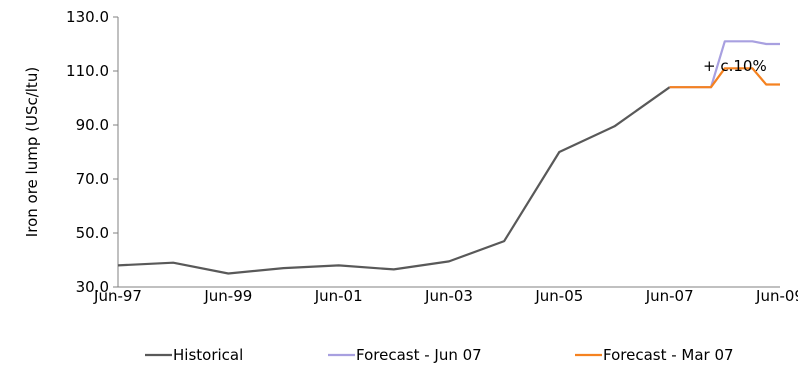  Describe the element at coordinates (227, 296) in the screenshot. I see `x-tick-label: Jun-99` at that location.